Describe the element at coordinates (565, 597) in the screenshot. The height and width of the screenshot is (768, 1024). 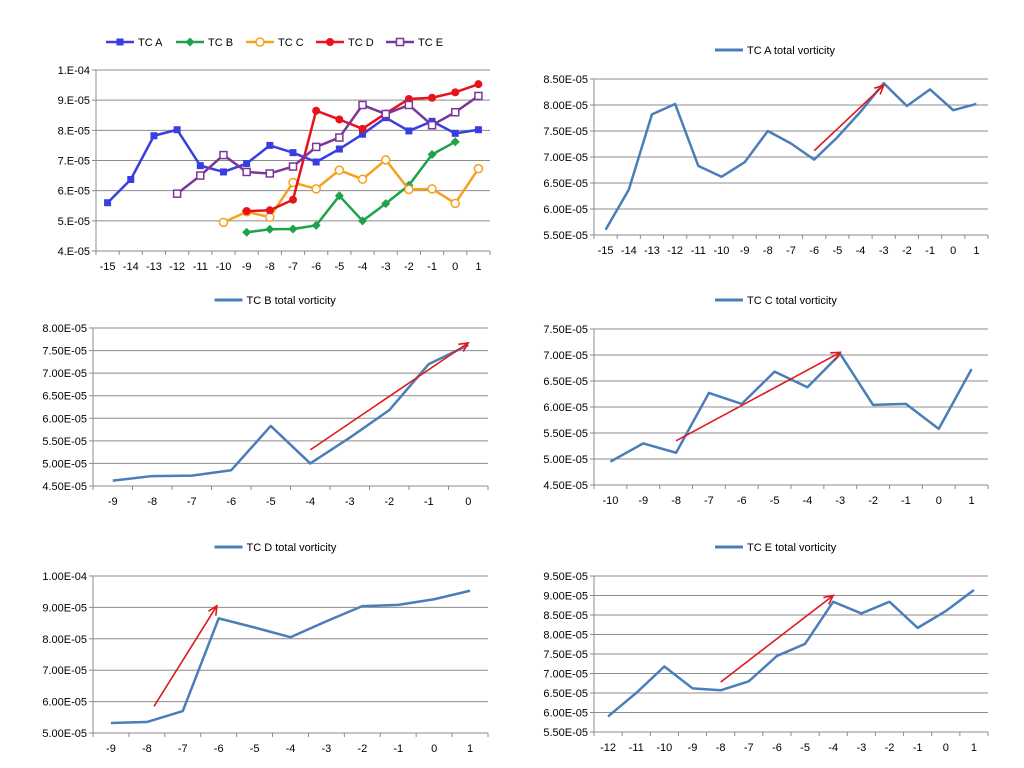
I see `y-tick-label: 9.00E-05` at that location.